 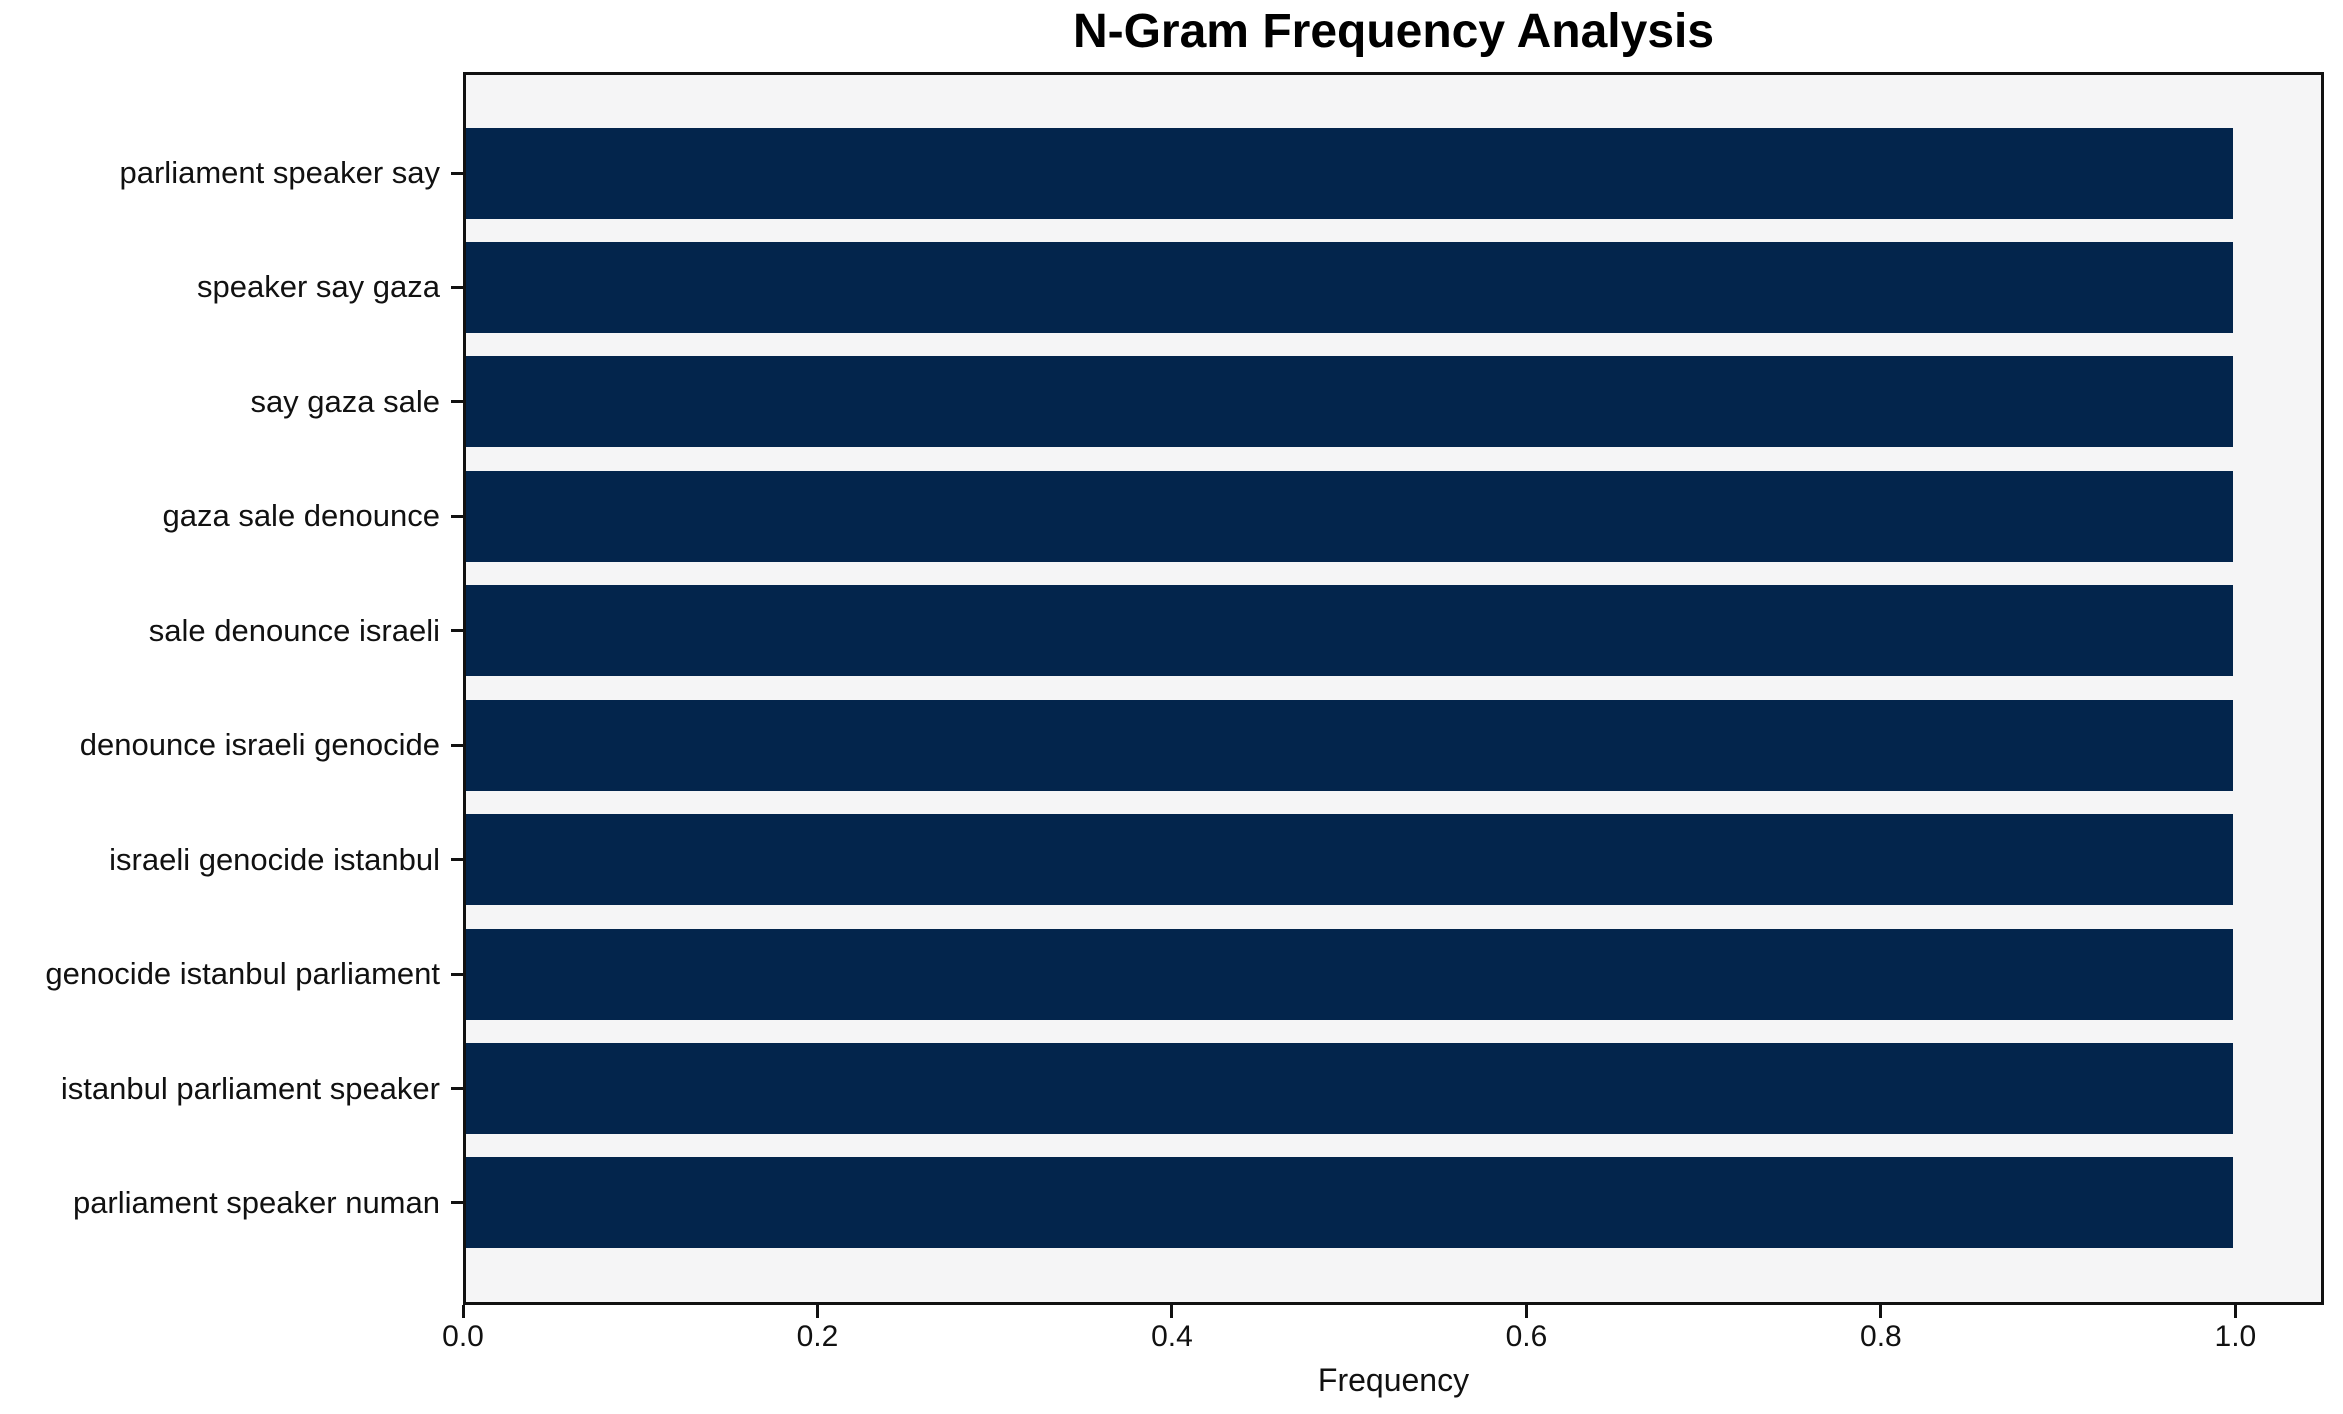 I want to click on y-tick-label: genocide istanbul parliament, so click(x=242, y=974).